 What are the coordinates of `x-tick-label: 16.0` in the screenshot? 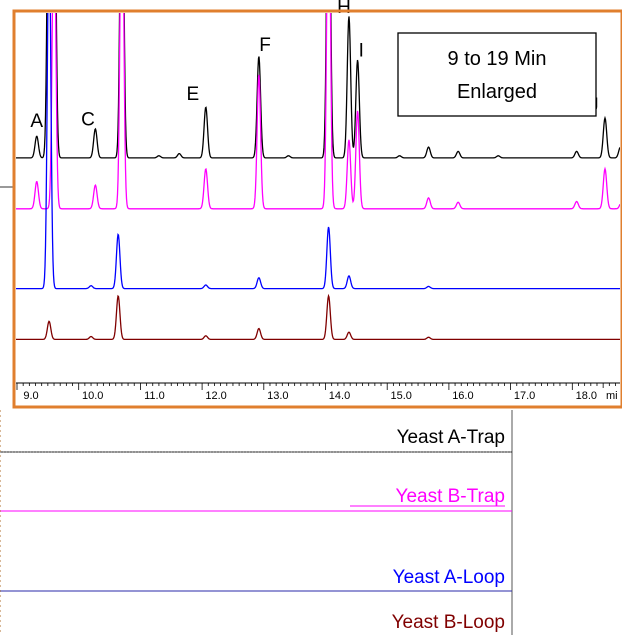 It's located at (462, 396).